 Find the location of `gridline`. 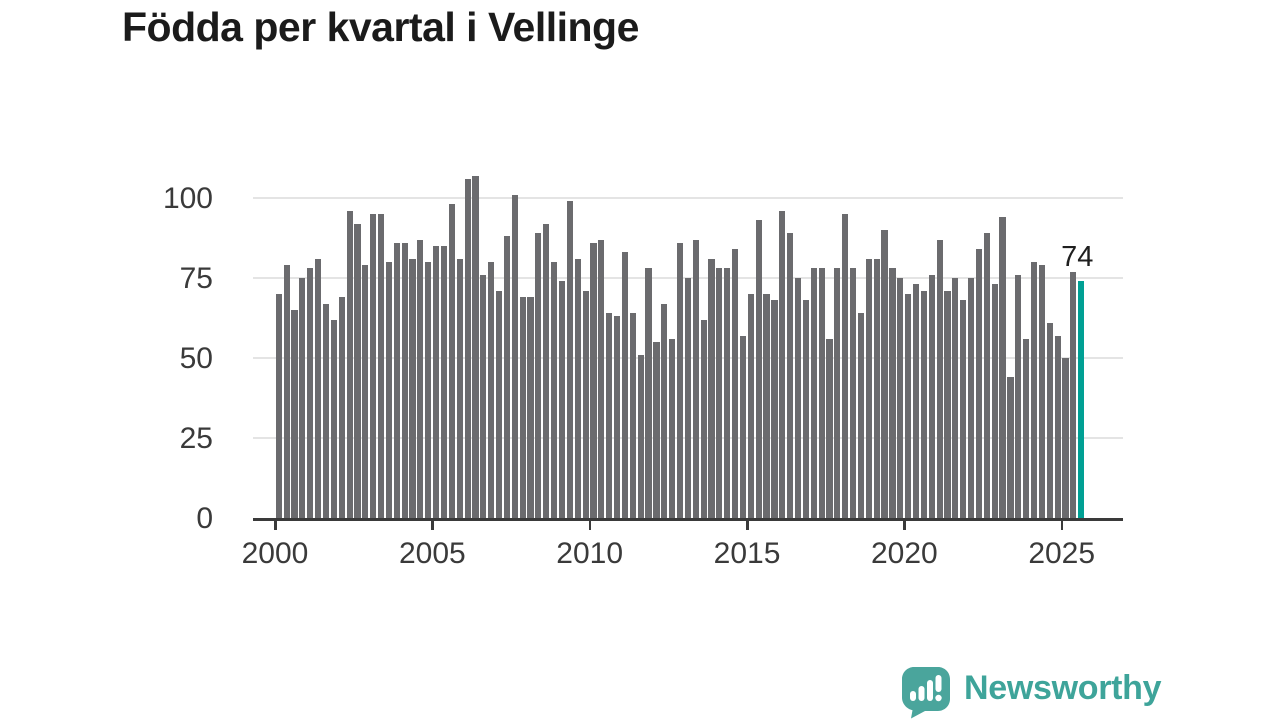

gridline is located at coordinates (688, 198).